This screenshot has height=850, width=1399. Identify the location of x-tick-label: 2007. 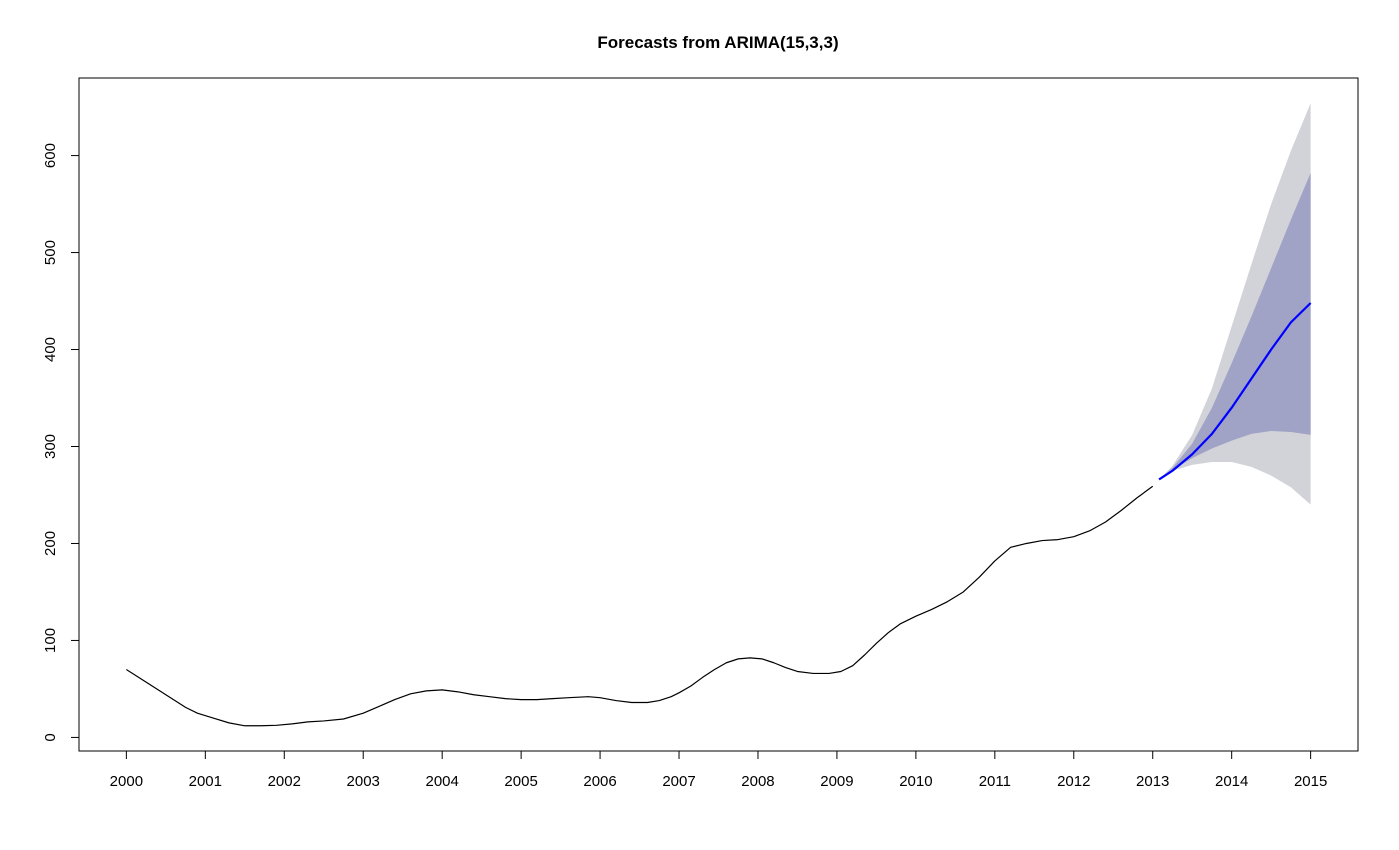
(678, 781).